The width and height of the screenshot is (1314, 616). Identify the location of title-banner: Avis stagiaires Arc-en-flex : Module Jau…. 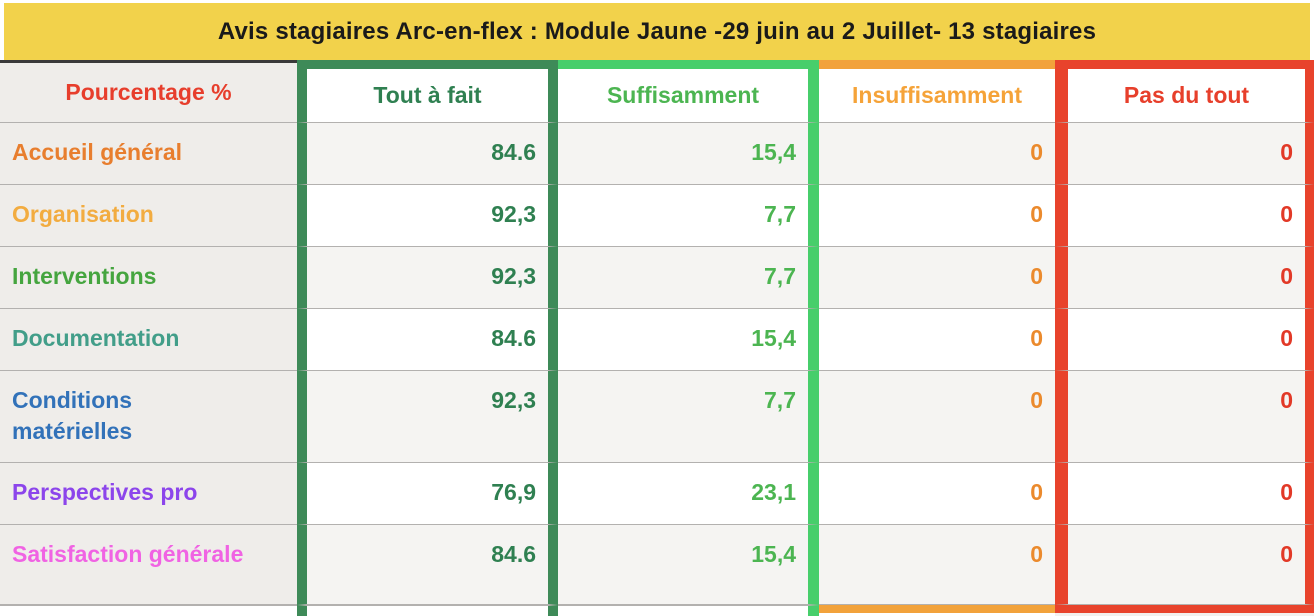
(657, 31).